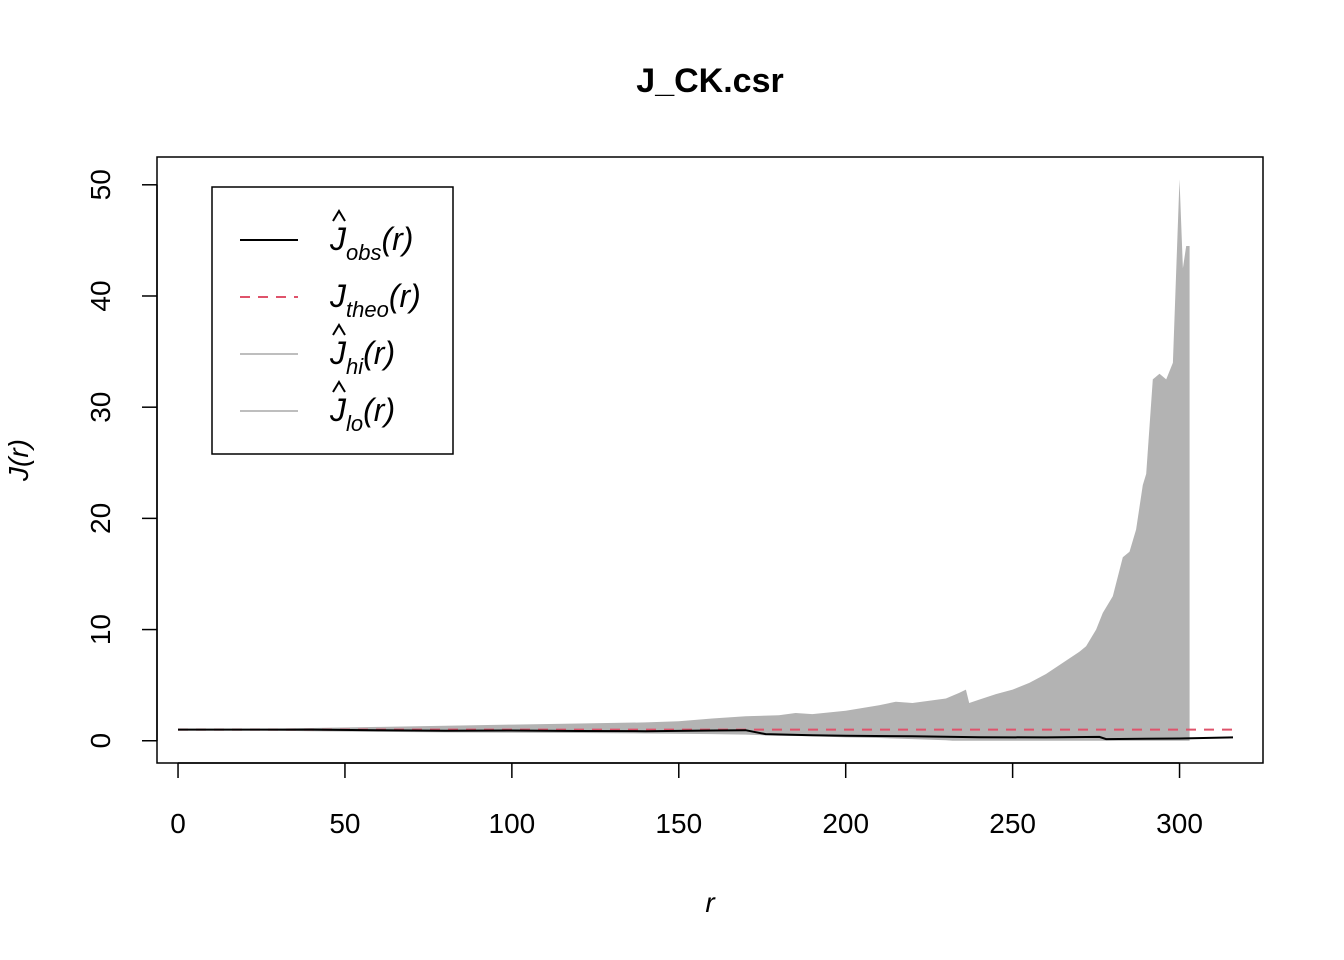 This screenshot has width=1344, height=960. I want to click on x-tick-label: 300, so click(1179, 823).